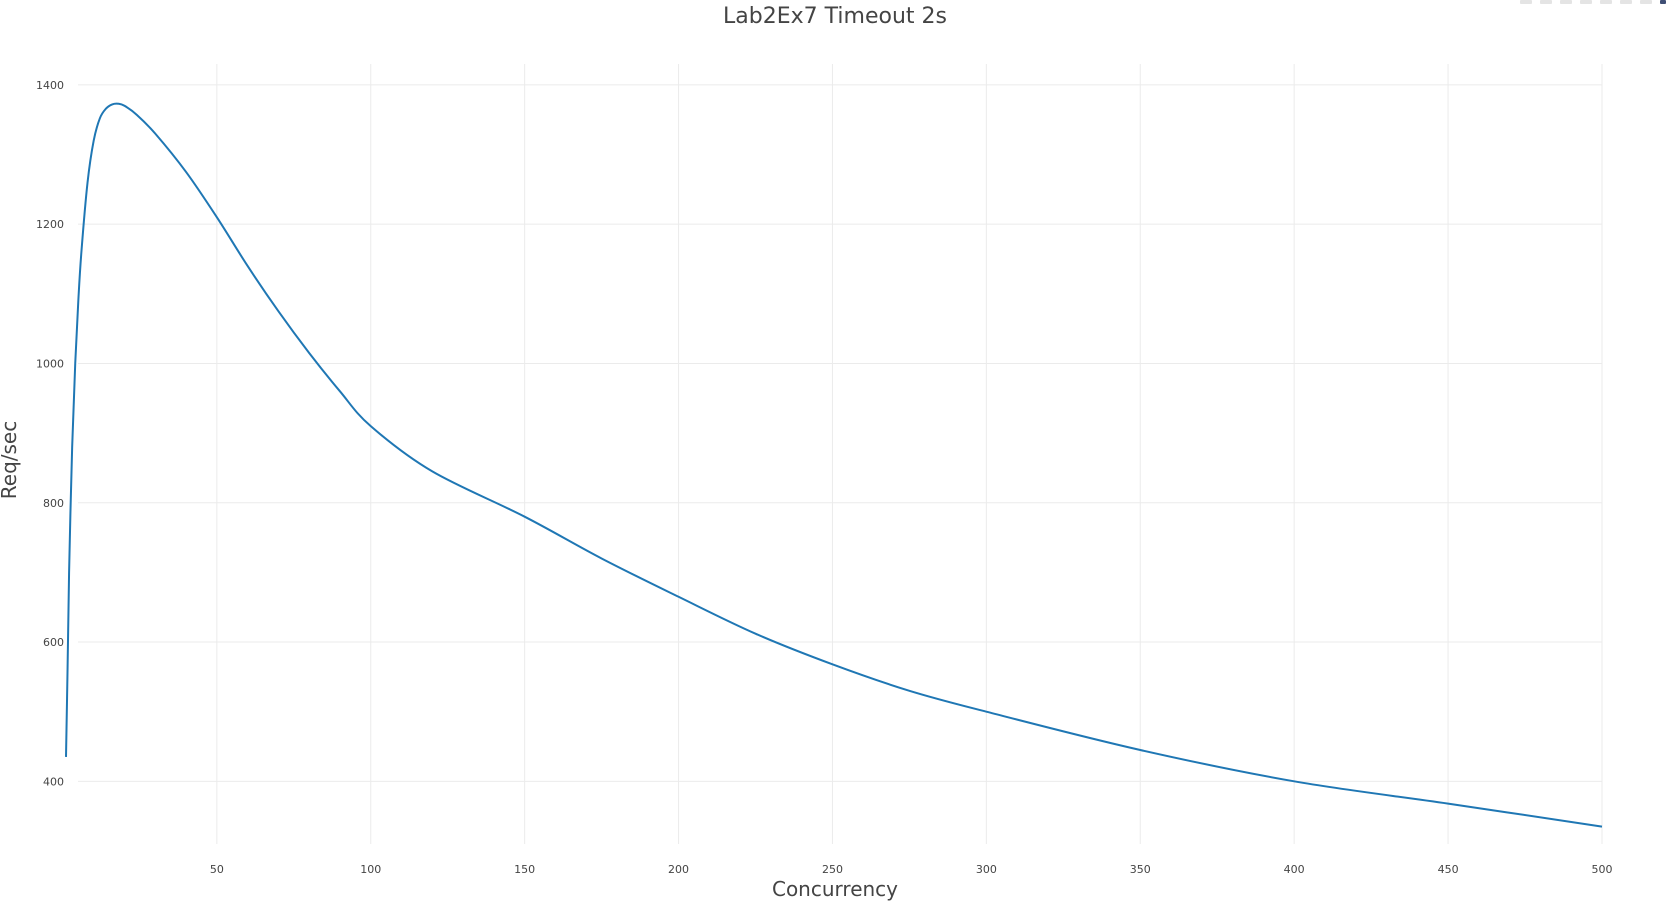 The image size is (1670, 901). I want to click on plotly-logo-icon, so click(1663, 2).